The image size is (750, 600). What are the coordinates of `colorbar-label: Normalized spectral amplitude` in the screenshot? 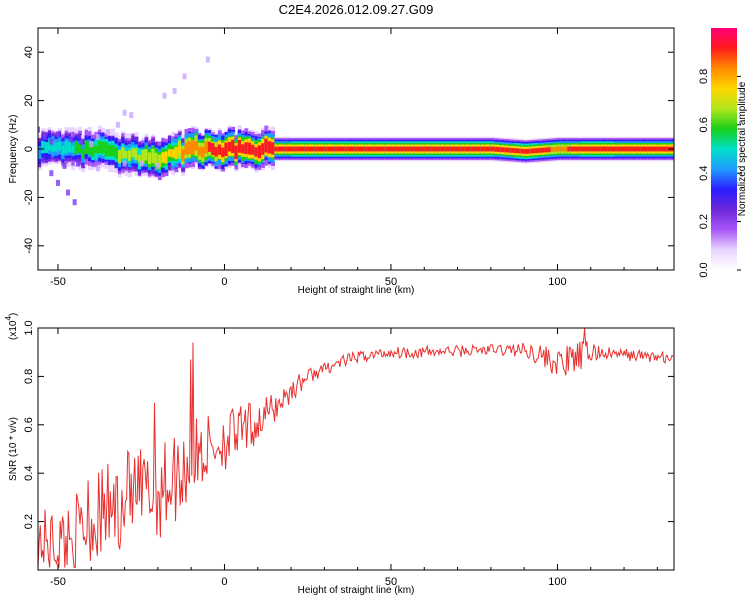 It's located at (742, 148).